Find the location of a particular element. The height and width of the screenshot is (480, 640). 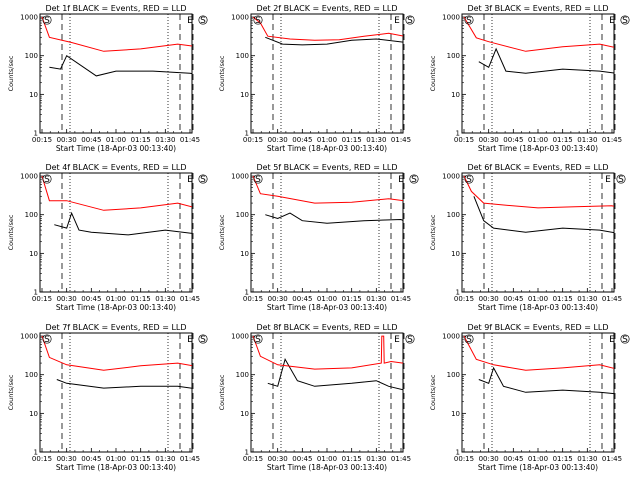

chart-title: Det 8f BLACK = Events, RED = LLD is located at coordinates (326, 327).